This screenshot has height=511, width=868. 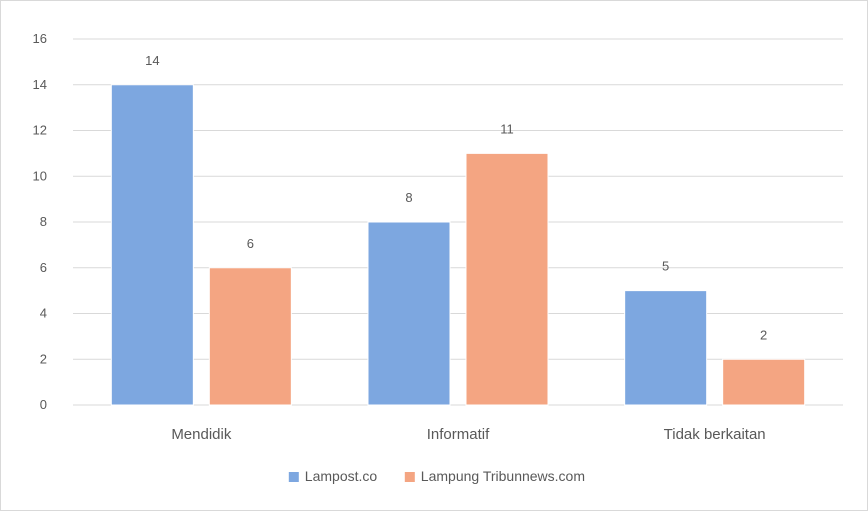 I want to click on y-tick-label-6: 6, so click(x=43, y=267).